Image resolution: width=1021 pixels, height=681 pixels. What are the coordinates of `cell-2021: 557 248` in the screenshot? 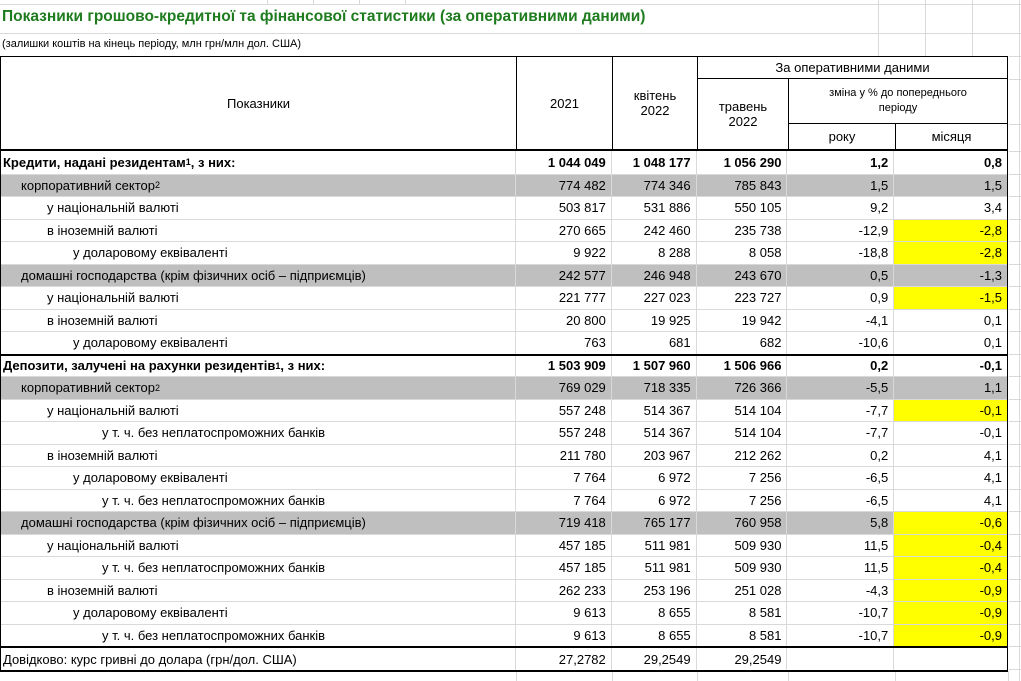 It's located at (564, 410).